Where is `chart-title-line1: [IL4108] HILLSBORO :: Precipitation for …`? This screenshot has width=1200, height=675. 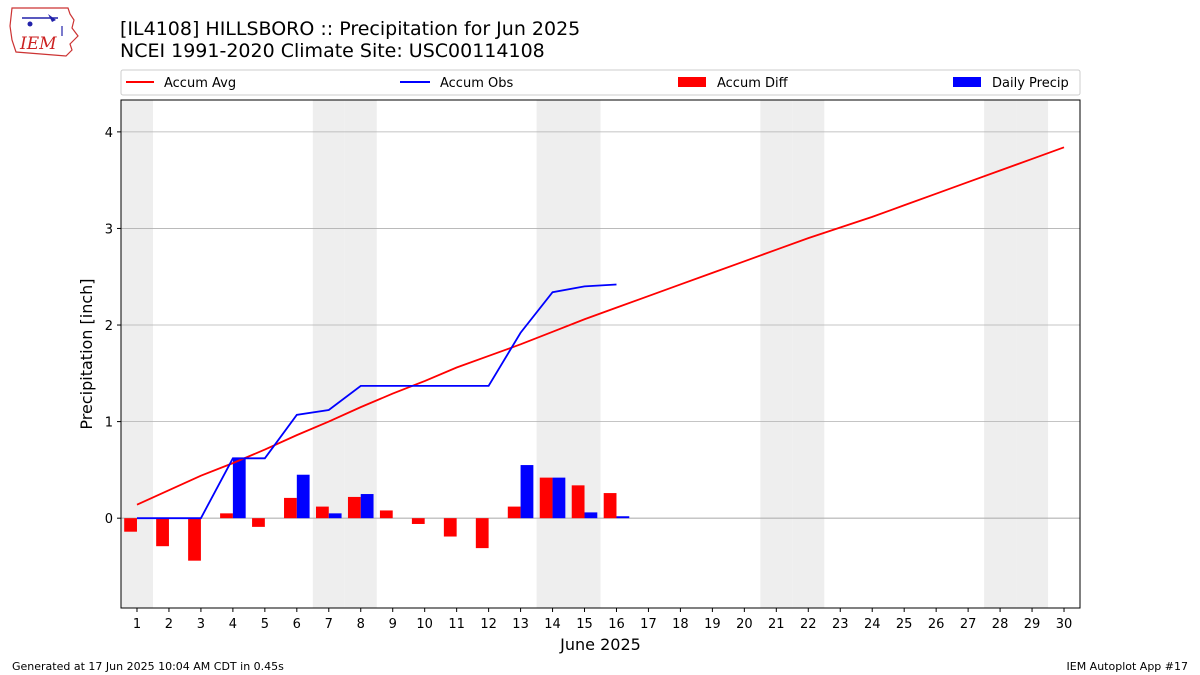
chart-title-line1: [IL4108] HILLSBORO :: Precipitation for … is located at coordinates (350, 29).